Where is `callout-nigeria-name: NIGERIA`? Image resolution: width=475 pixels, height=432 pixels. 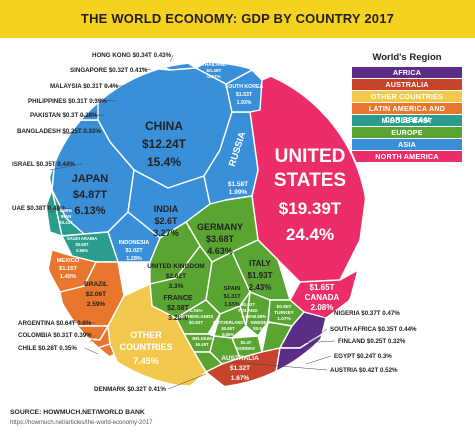 callout-nigeria-name: NIGERIA is located at coordinates (347, 313).